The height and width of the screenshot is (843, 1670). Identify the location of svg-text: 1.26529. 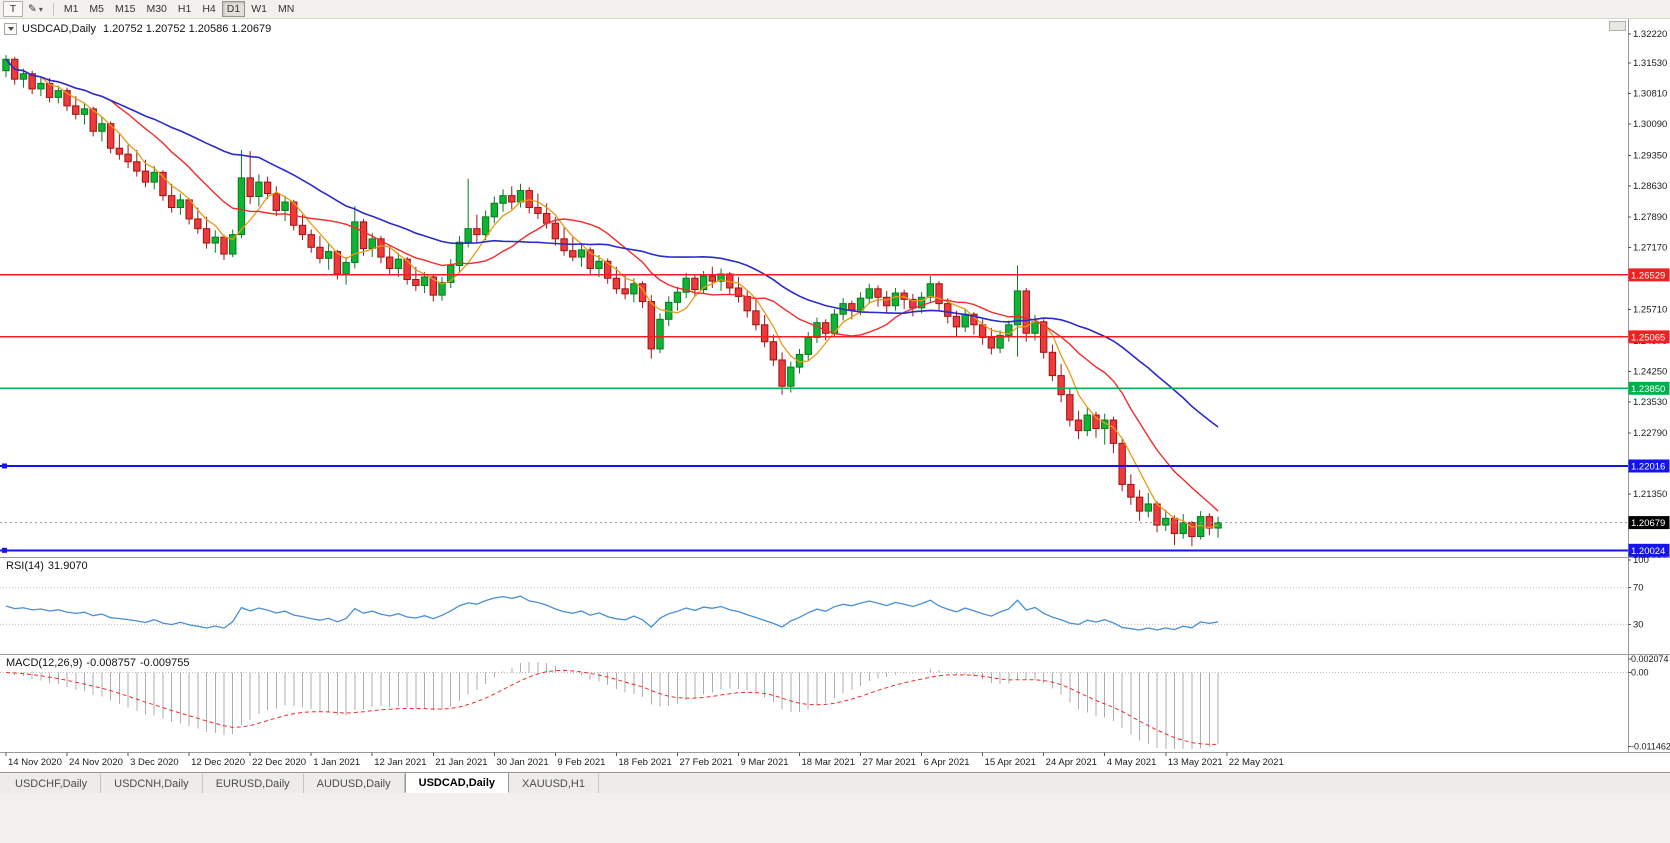
(1648, 275).